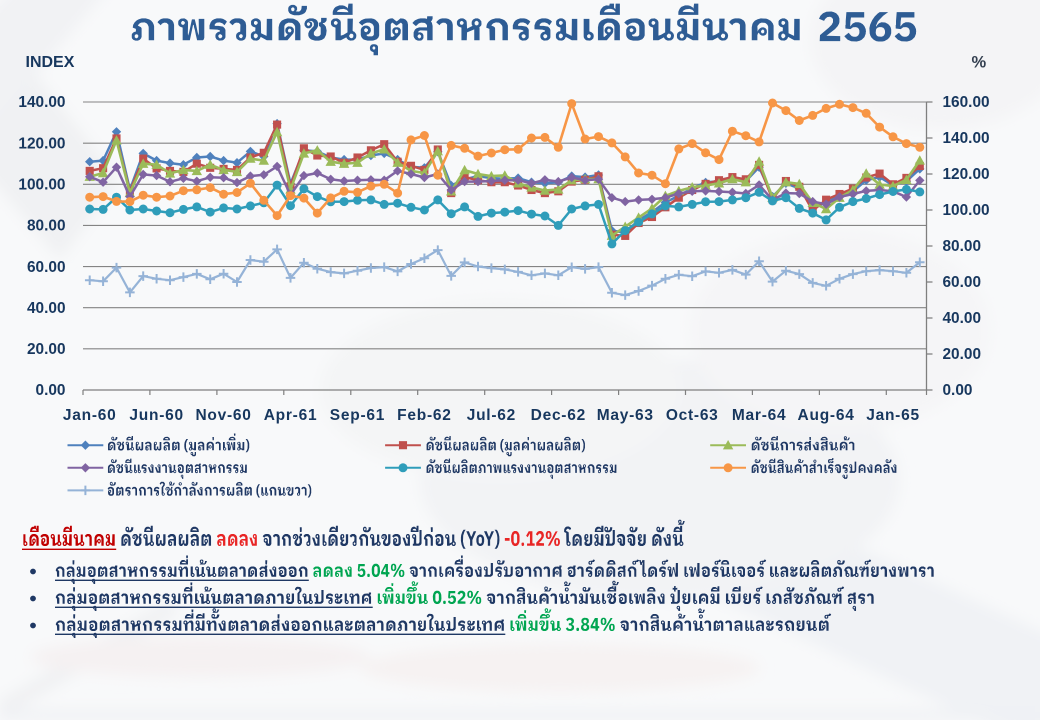  What do you see at coordinates (966, 102) in the screenshot?
I see `svg-text: 160.00` at bounding box center [966, 102].